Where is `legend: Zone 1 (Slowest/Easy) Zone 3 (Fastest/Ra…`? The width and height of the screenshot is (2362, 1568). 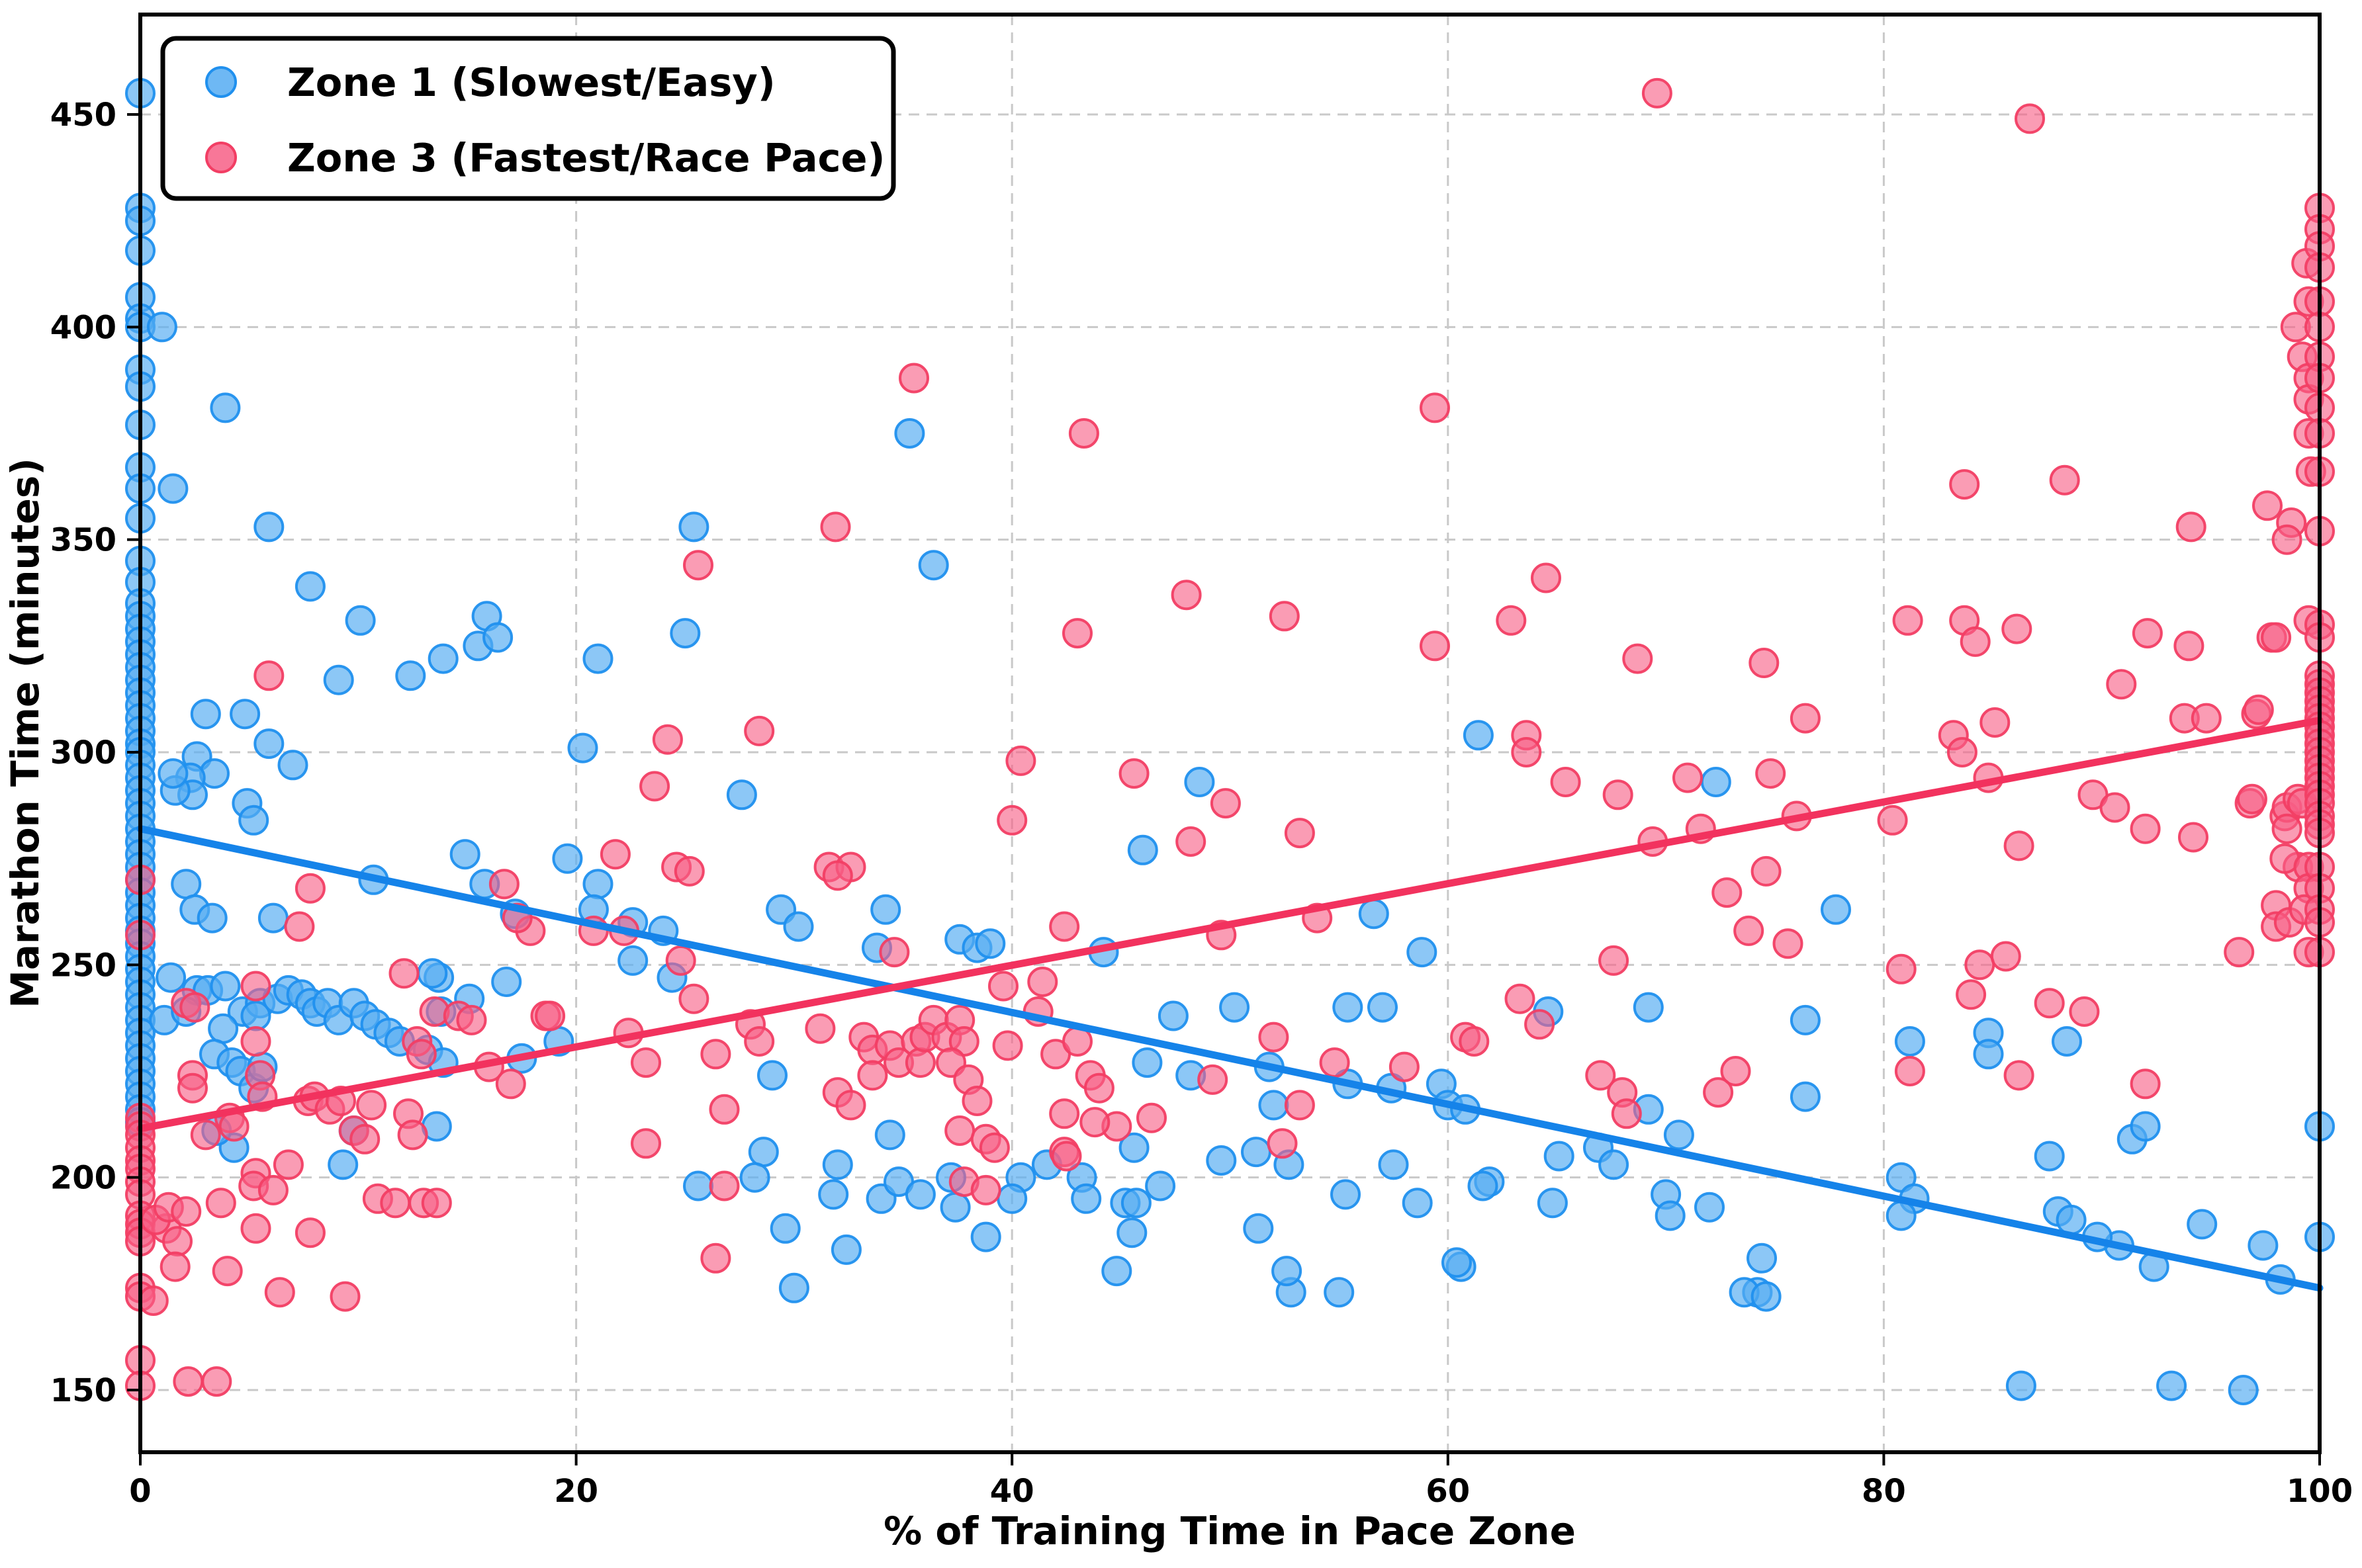
legend: Zone 1 (Slowest/Easy) Zone 3 (Fastest/Ra… is located at coordinates (528, 119).